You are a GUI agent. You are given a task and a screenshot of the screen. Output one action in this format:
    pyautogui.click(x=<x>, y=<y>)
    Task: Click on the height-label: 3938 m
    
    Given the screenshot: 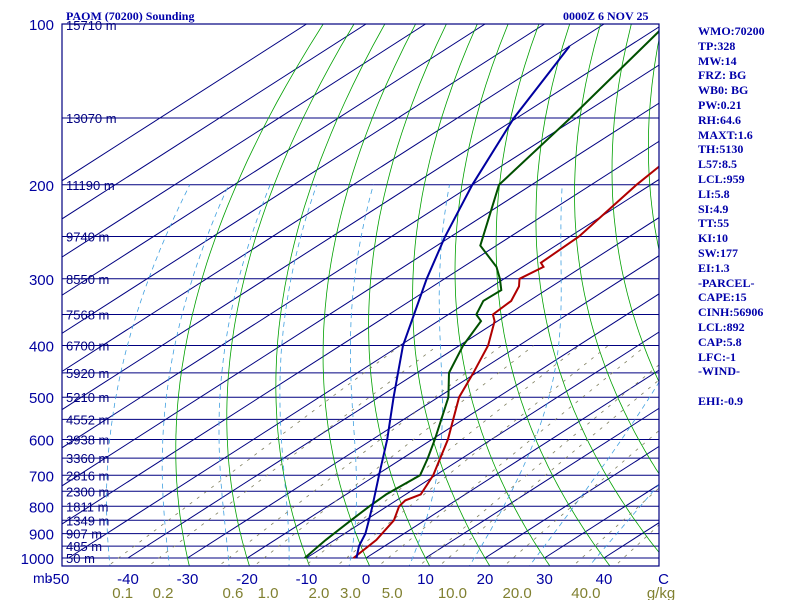 What is the action you would take?
    pyautogui.click(x=87, y=440)
    